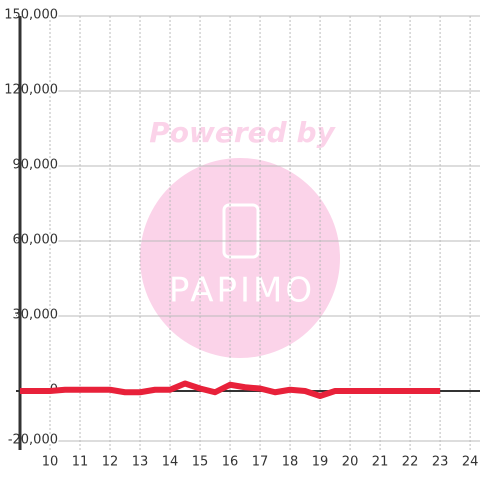 This screenshot has width=480, height=484. Describe the element at coordinates (36, 165) in the screenshot. I see `y-tick-label: 90,000` at that location.